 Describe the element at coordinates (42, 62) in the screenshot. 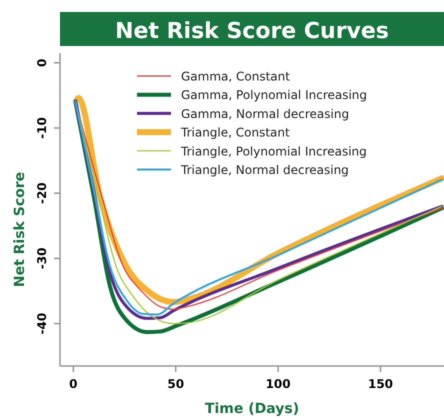

I see `y-tick-label: 0` at that location.